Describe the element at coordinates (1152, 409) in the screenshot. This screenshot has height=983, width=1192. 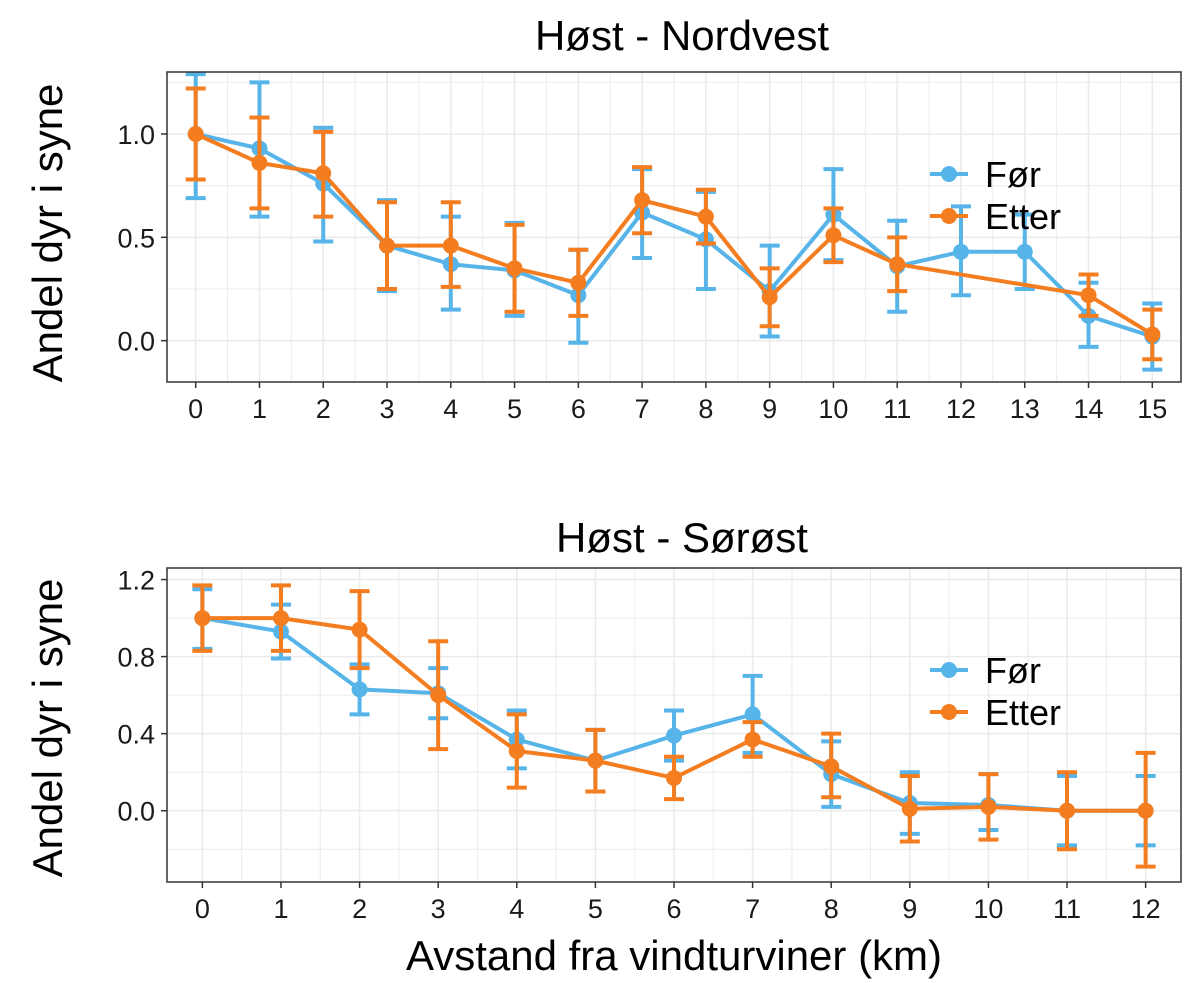
I see `x-tick-label: 15` at that location.